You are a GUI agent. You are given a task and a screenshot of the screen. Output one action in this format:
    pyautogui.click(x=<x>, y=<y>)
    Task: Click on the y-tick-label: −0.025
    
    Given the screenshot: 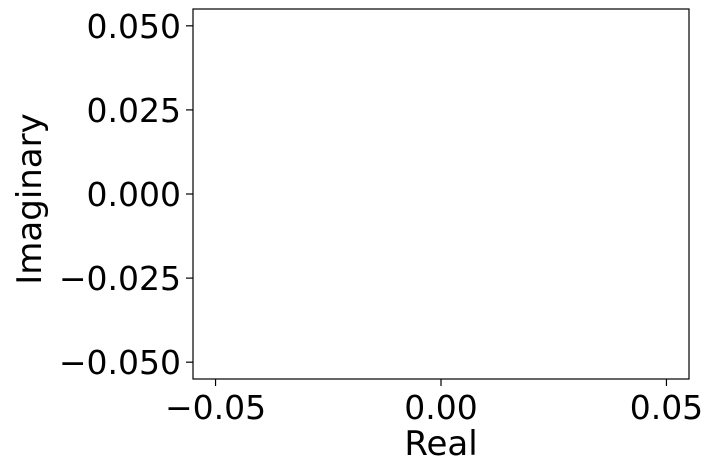 What is the action you would take?
    pyautogui.click(x=120, y=278)
    